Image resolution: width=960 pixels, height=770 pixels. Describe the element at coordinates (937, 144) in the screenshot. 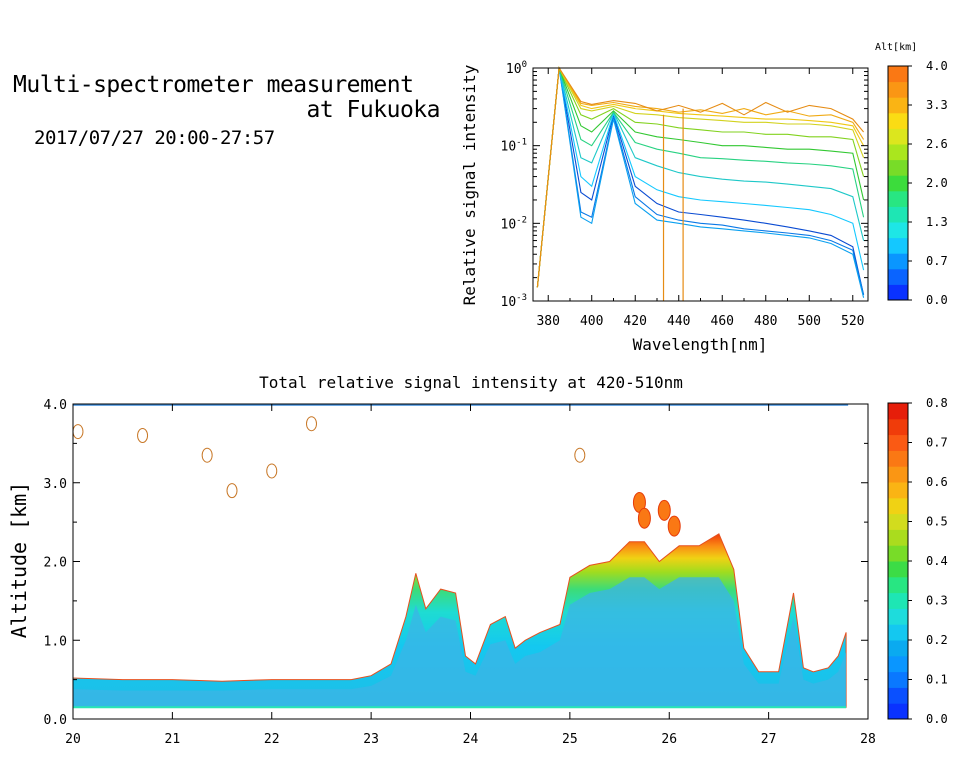

I see `spectrum-colorbar-tick-label: 2.6` at that location.